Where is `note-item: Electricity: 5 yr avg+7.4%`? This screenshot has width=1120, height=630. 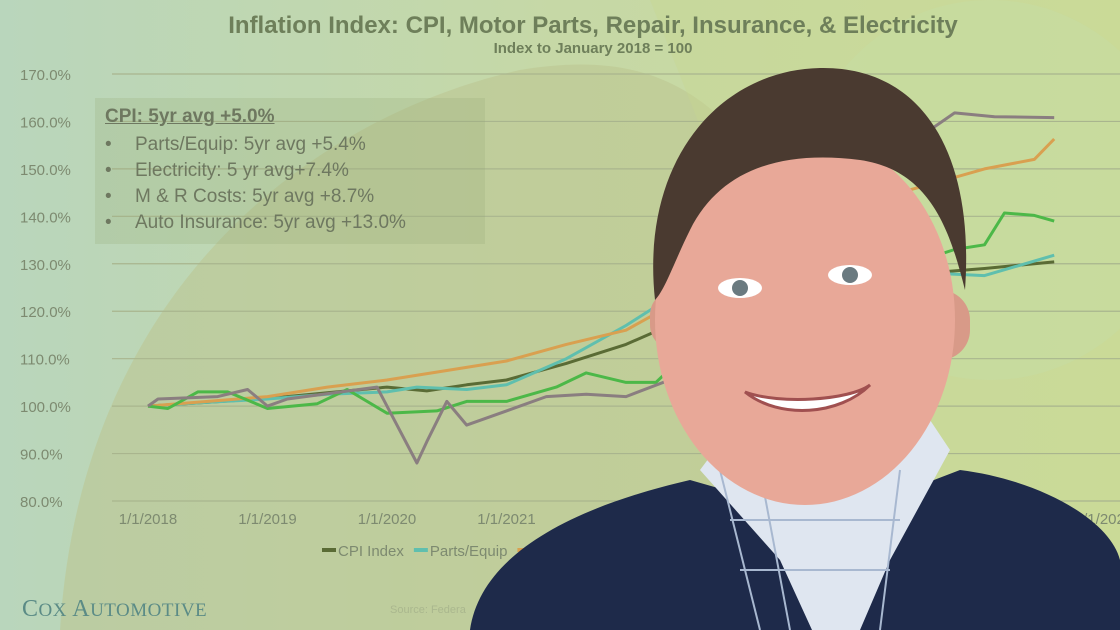 note-item: Electricity: 5 yr avg+7.4% is located at coordinates (255, 171).